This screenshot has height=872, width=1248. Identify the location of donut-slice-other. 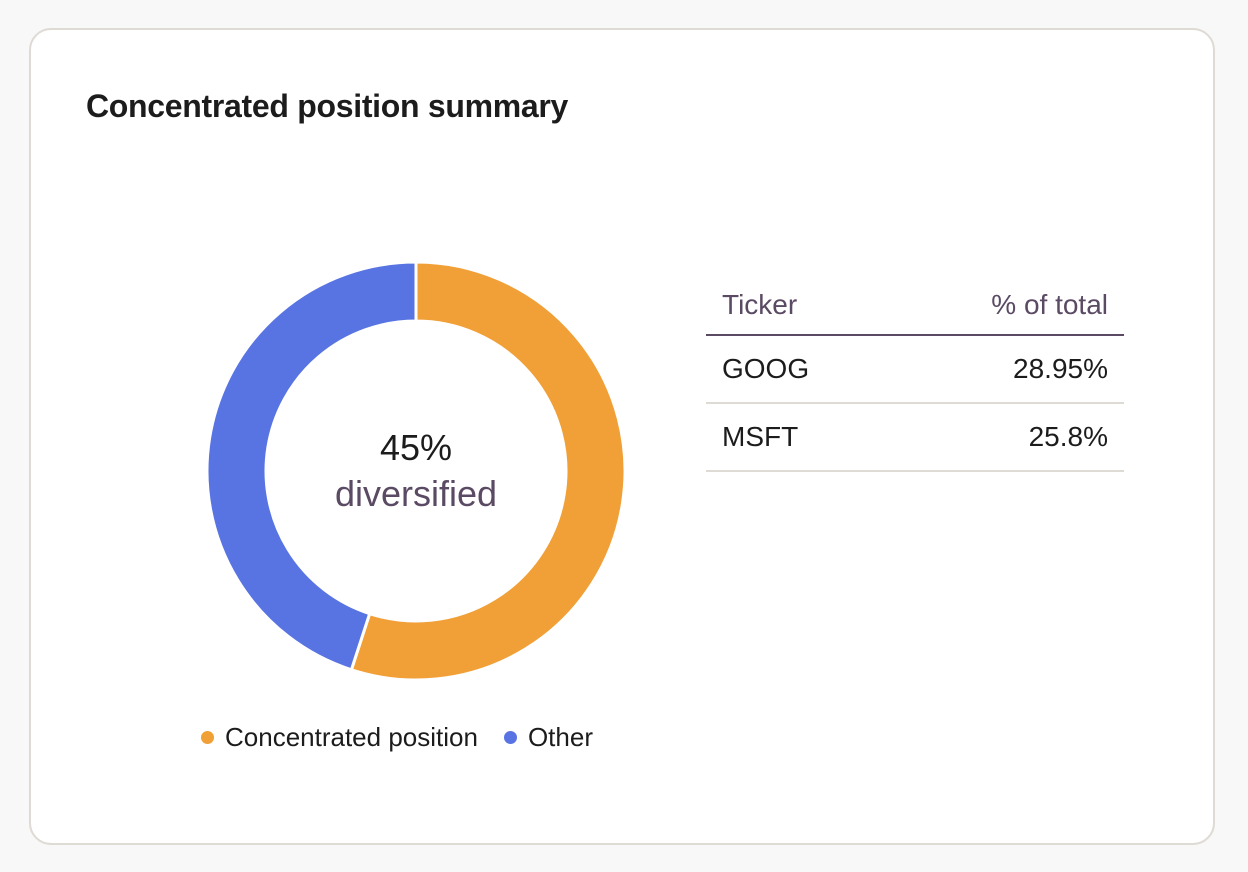
(311, 466).